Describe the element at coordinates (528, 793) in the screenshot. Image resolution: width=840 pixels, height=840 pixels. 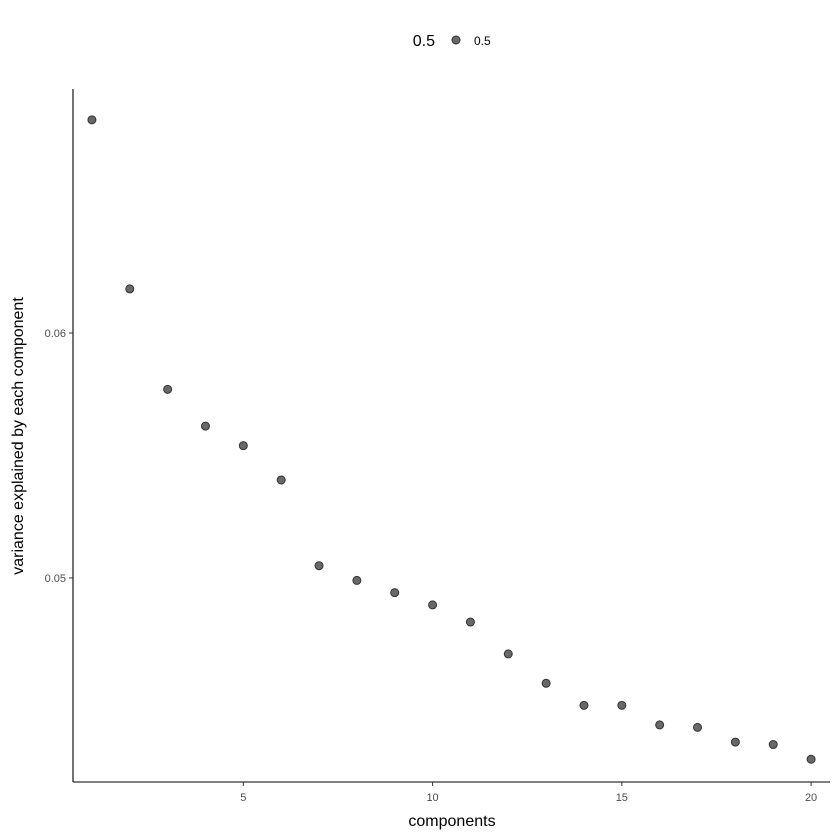
I see `x-axis-ticks: 5 10 15 20` at that location.